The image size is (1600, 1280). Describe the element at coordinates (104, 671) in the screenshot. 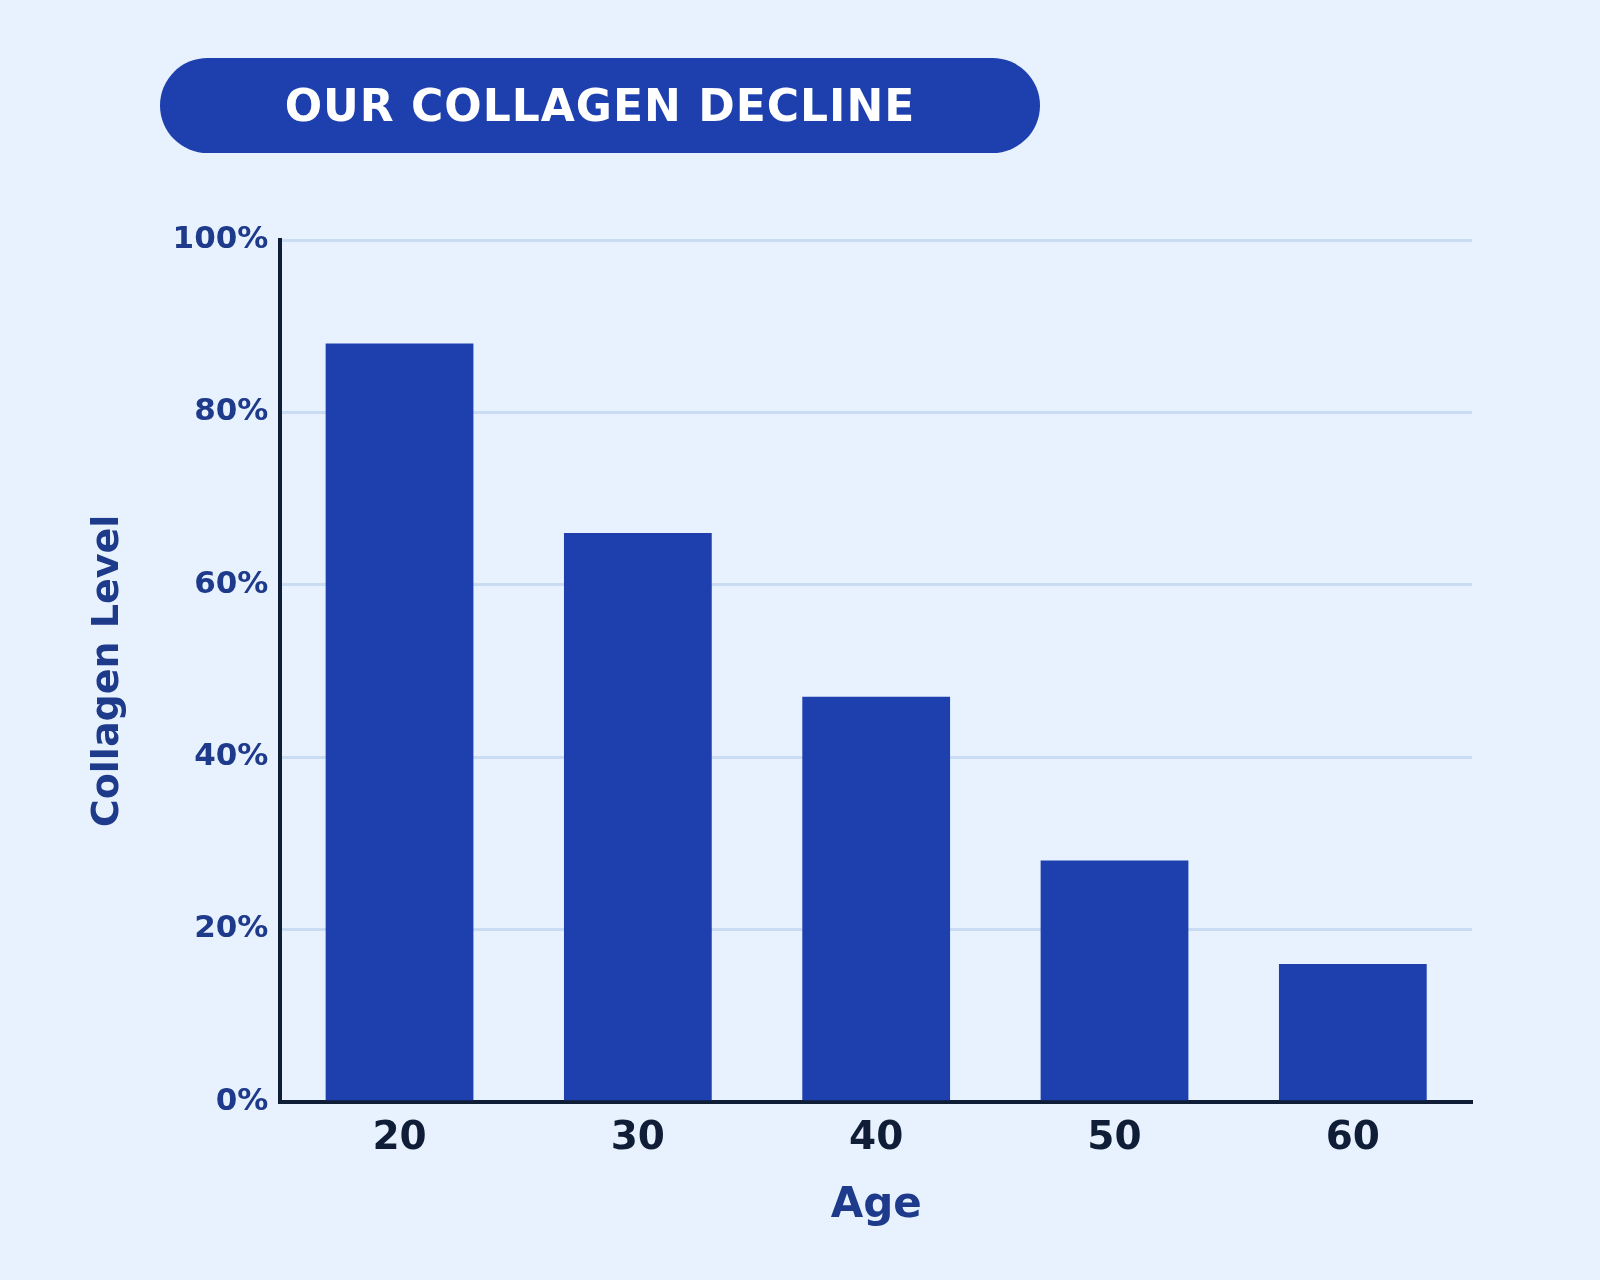

I see `y-axis-title: Collagen Level` at that location.